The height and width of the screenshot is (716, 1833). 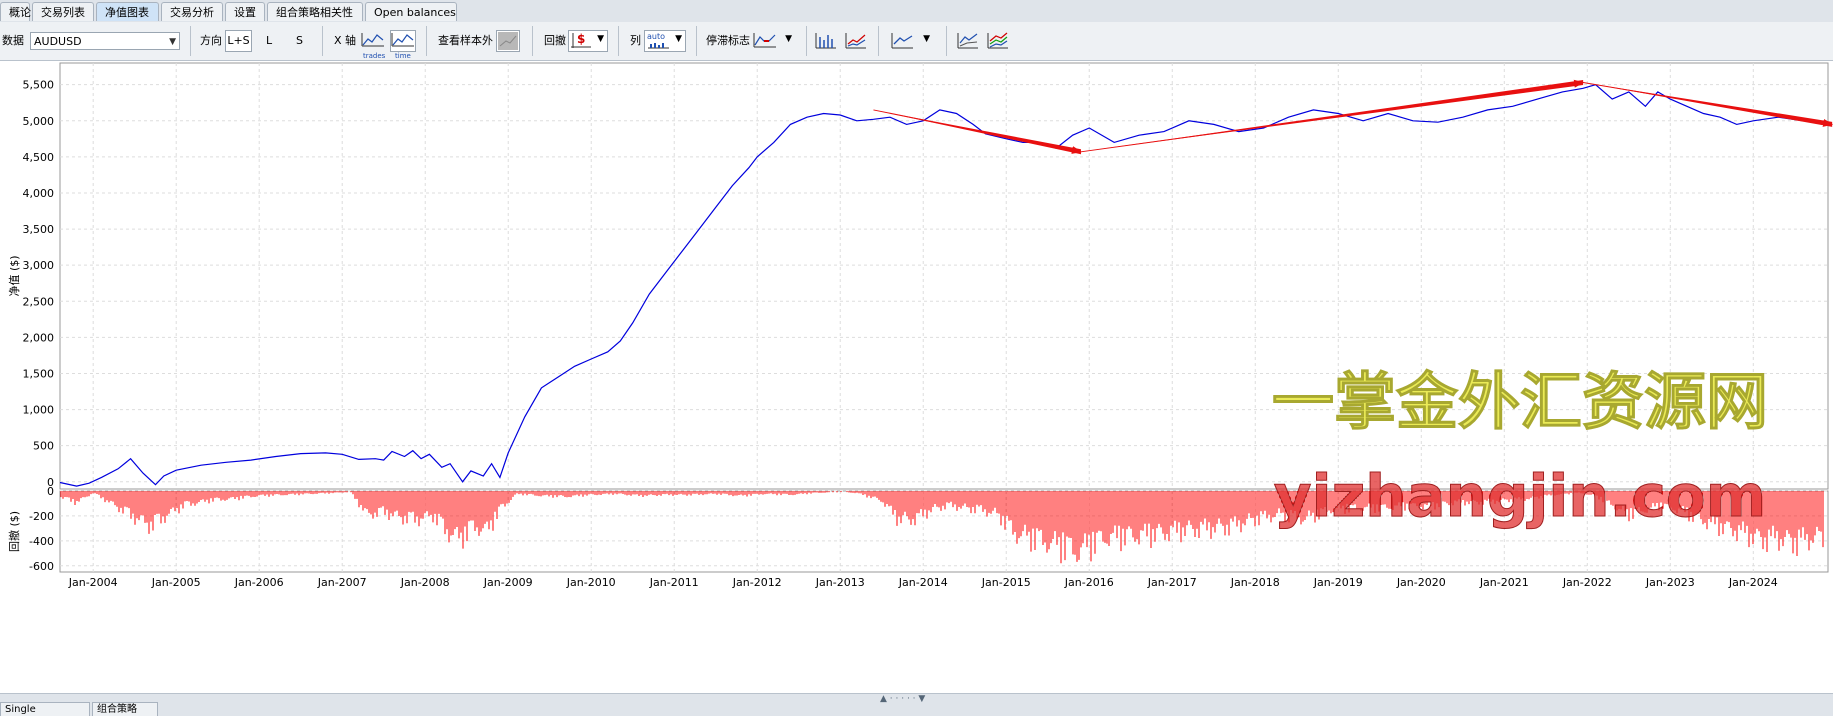 I want to click on xaxis-label: X 轴, so click(x=345, y=40).